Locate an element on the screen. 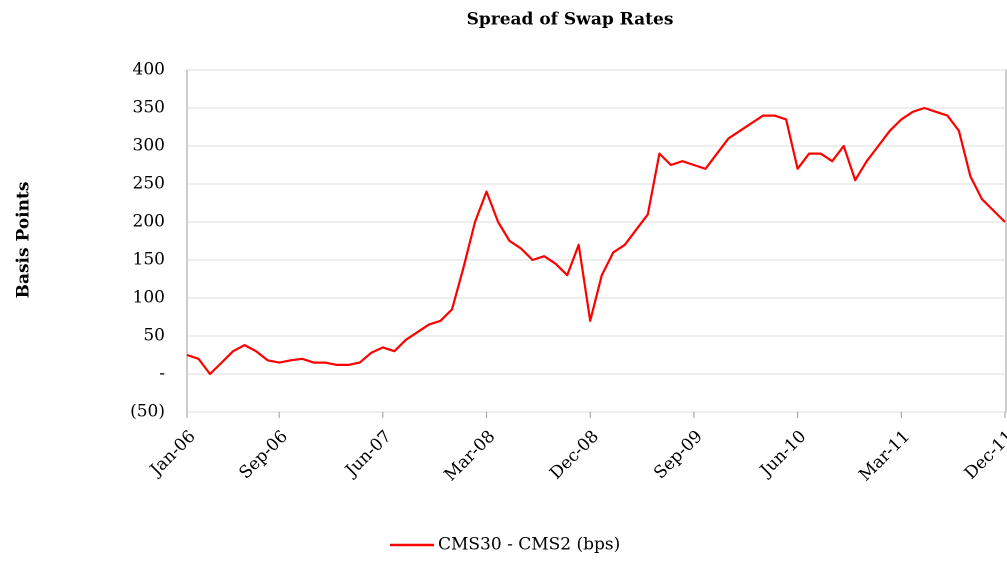  y-tick-label: - is located at coordinates (162, 374).